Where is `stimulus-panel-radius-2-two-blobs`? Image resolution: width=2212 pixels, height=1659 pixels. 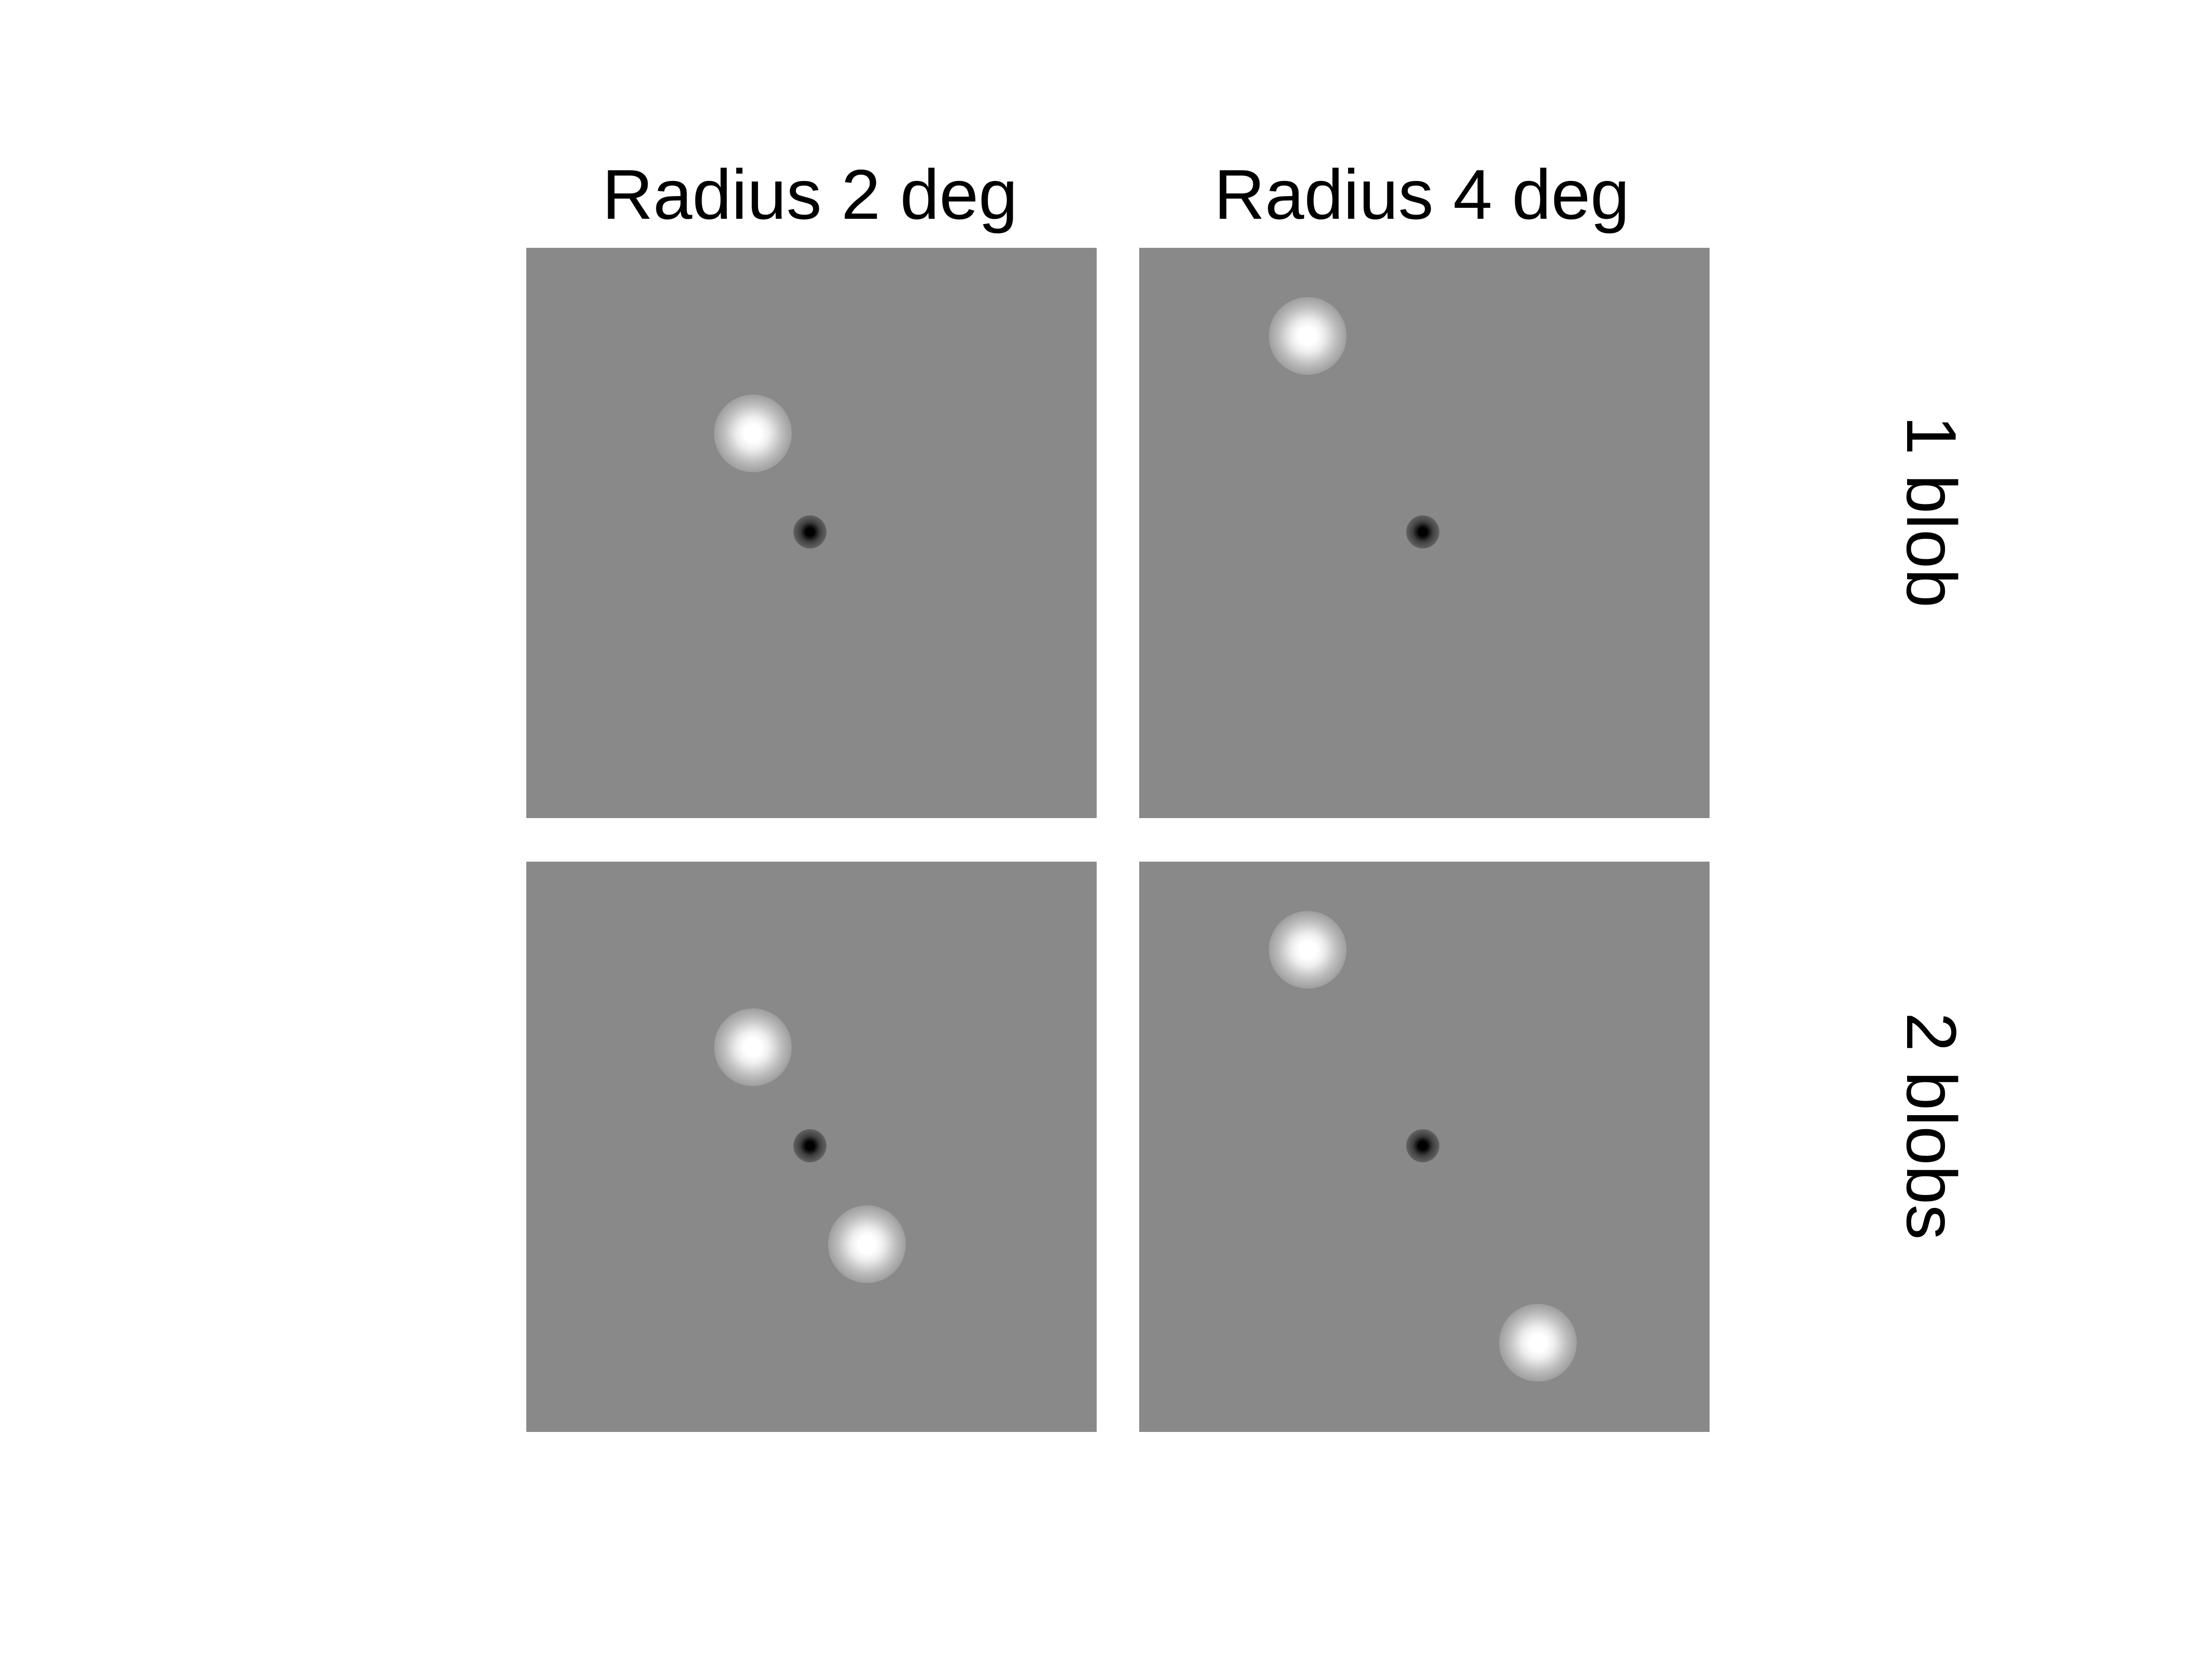
stimulus-panel-radius-2-two-blobs is located at coordinates (811, 1147).